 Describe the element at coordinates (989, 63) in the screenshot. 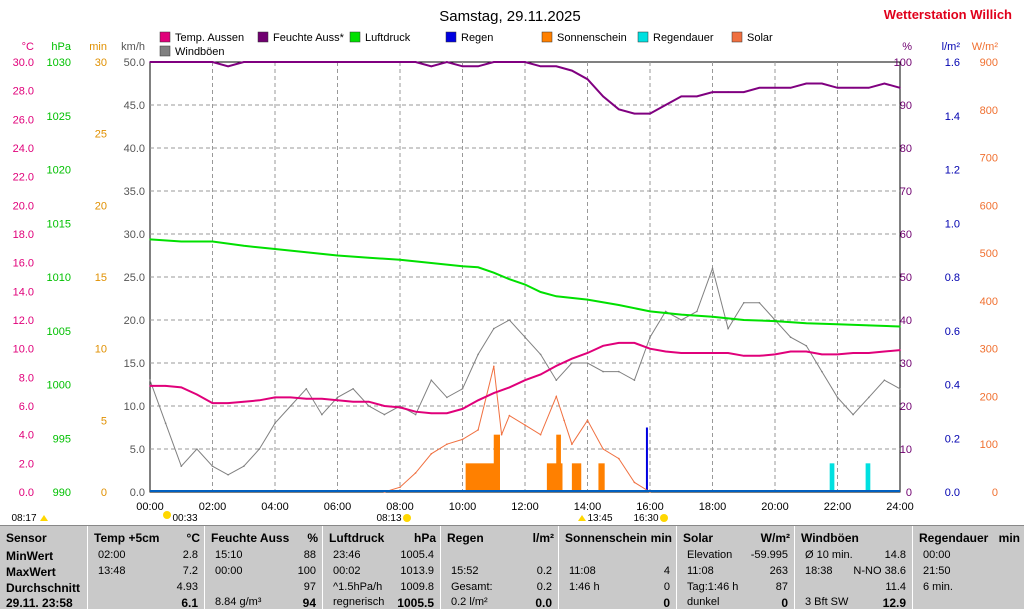

I see `solar-tick-label: 900` at that location.